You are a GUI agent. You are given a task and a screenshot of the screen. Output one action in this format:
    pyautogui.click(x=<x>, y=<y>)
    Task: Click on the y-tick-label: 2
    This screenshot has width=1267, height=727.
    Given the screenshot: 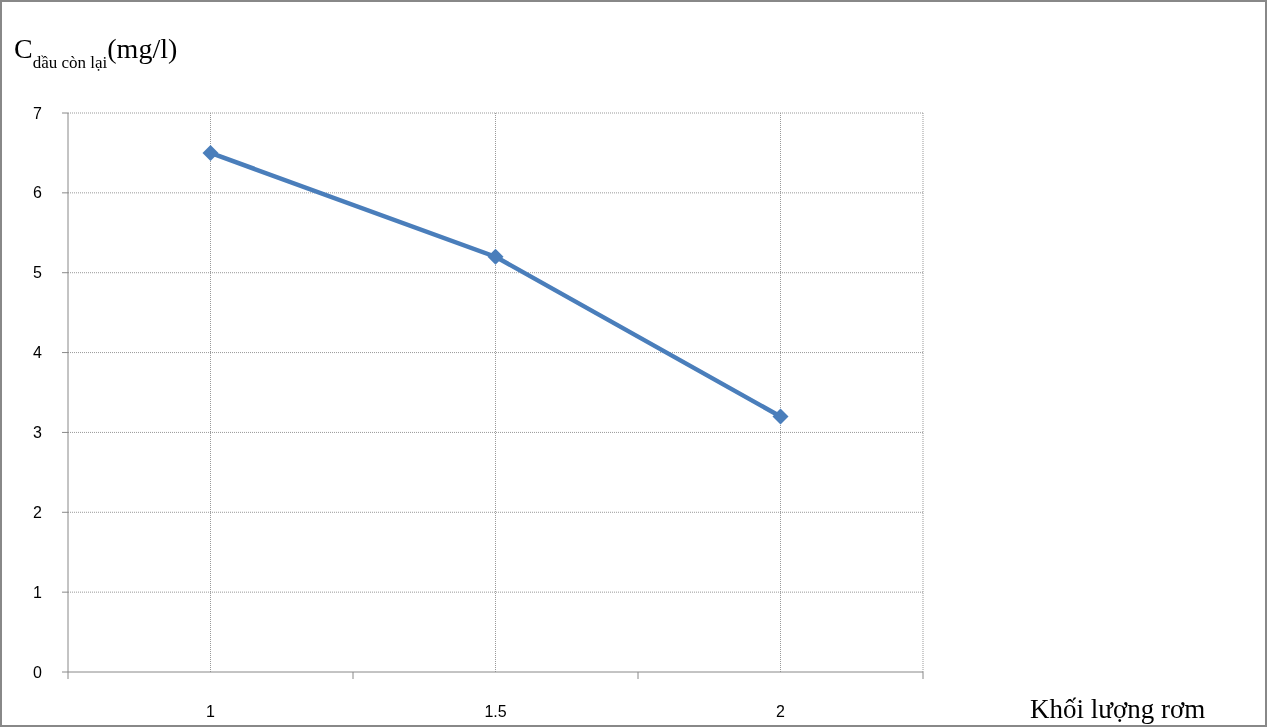 What is the action you would take?
    pyautogui.click(x=38, y=512)
    